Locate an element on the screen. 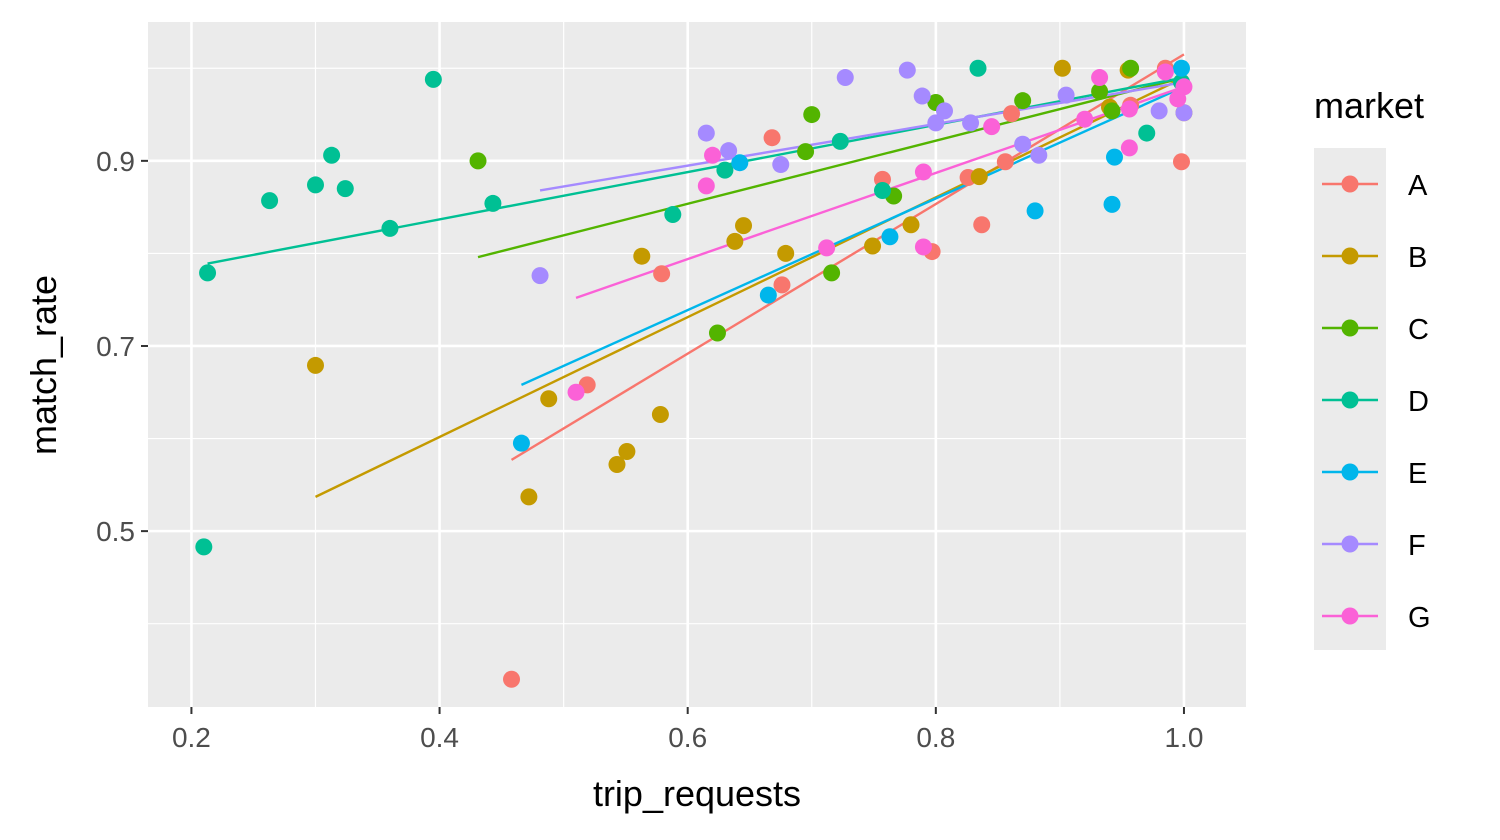 The height and width of the screenshot is (840, 1500). legend-label-f: F is located at coordinates (1417, 546).